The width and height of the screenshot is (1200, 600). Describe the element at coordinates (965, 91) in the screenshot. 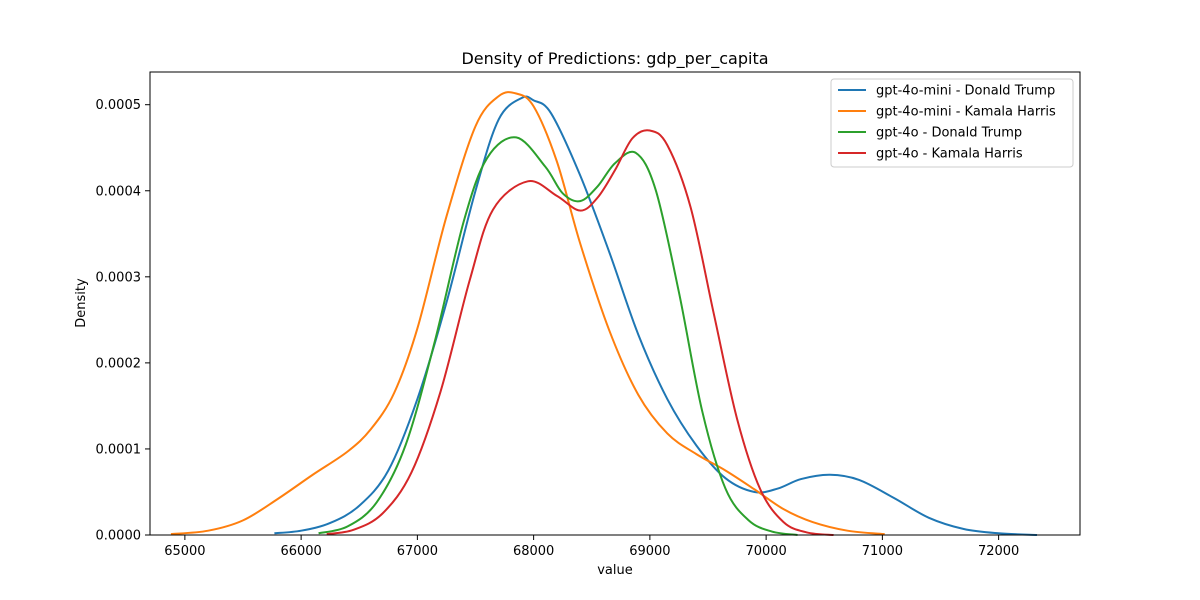

I see `legend-label: gpt-4o-mini - Donald Trump` at that location.